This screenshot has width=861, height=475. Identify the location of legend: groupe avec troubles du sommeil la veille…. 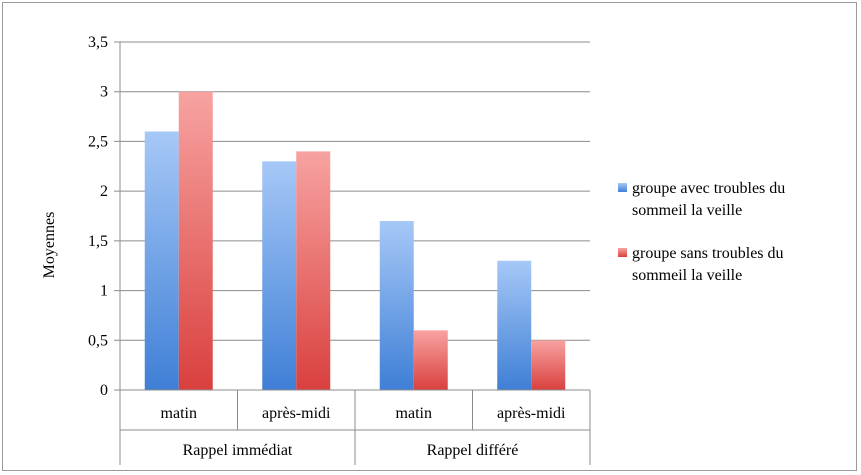
(701, 232).